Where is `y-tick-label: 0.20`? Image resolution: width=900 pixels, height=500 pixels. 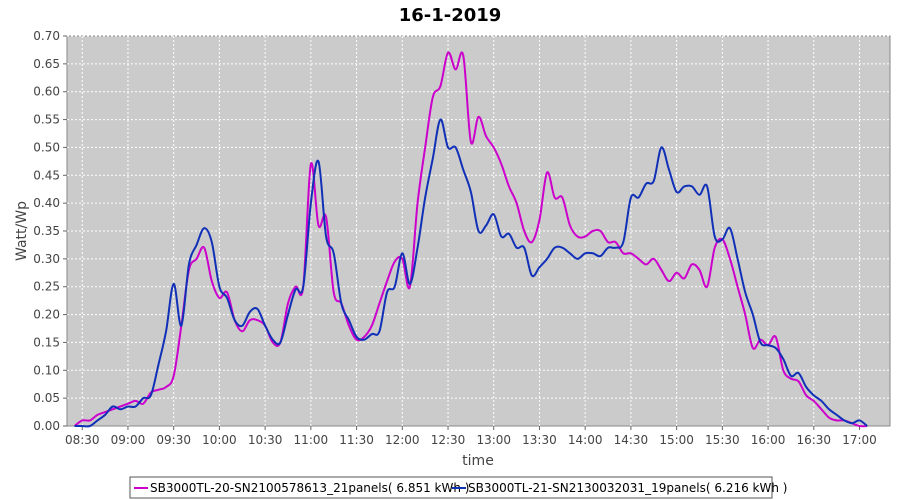
y-tick-label: 0.20 is located at coordinates (46, 315).